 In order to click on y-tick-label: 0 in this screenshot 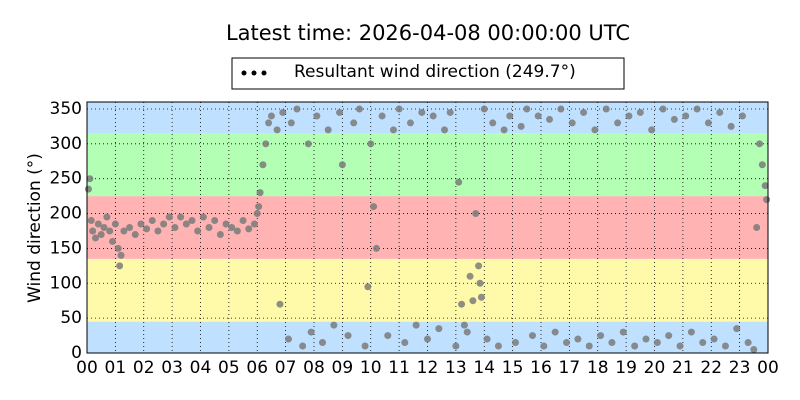, I will do `click(76, 353)`.